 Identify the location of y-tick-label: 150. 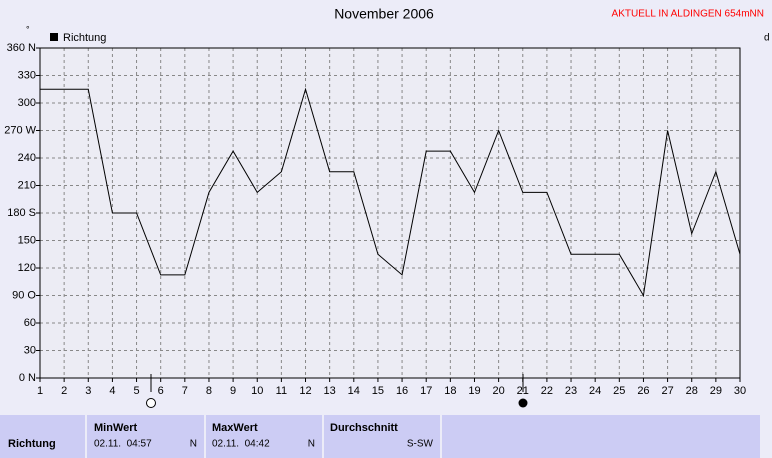
(27, 240).